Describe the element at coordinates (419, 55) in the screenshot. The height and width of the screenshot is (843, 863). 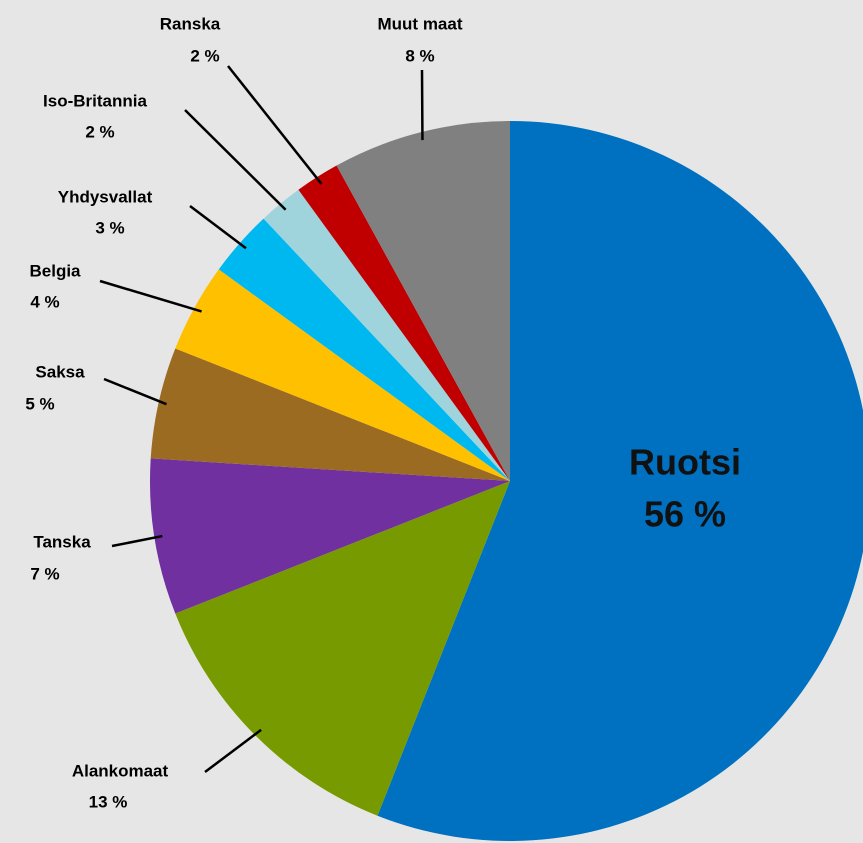
I see `slice-value-label: 8 %` at that location.